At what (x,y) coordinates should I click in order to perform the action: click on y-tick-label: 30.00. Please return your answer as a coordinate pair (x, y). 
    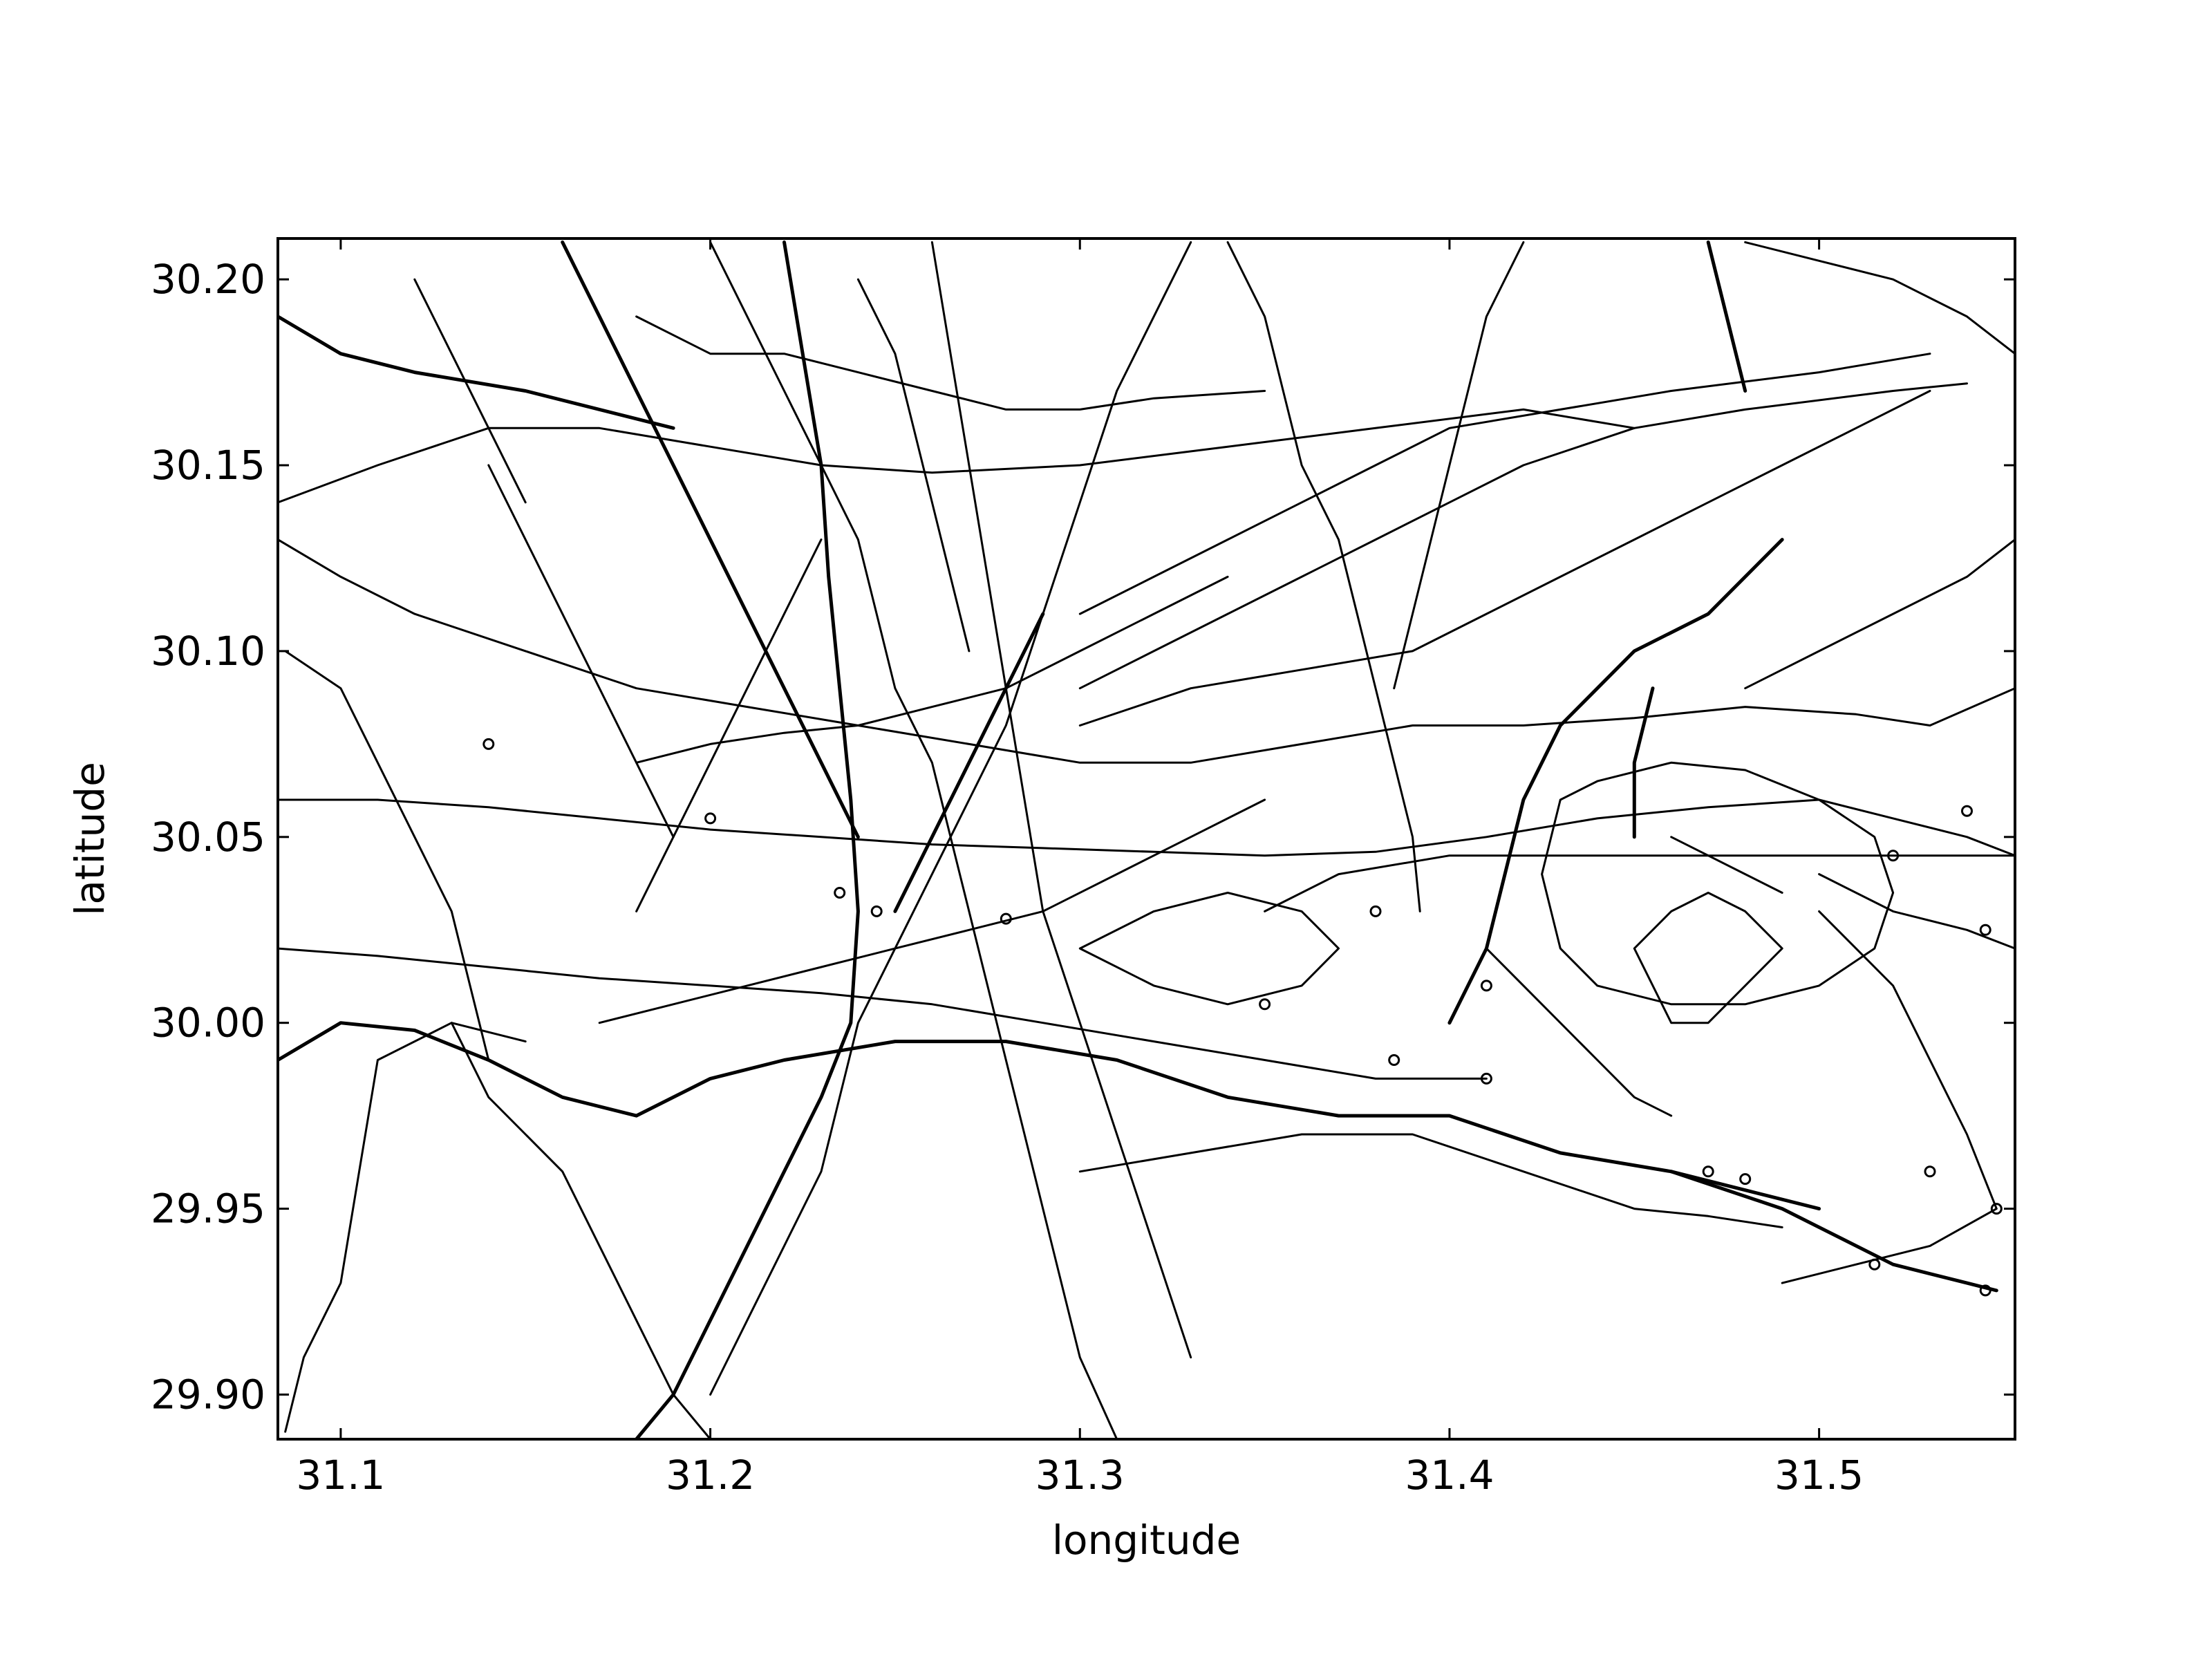
    Looking at the image, I should click on (208, 1023).